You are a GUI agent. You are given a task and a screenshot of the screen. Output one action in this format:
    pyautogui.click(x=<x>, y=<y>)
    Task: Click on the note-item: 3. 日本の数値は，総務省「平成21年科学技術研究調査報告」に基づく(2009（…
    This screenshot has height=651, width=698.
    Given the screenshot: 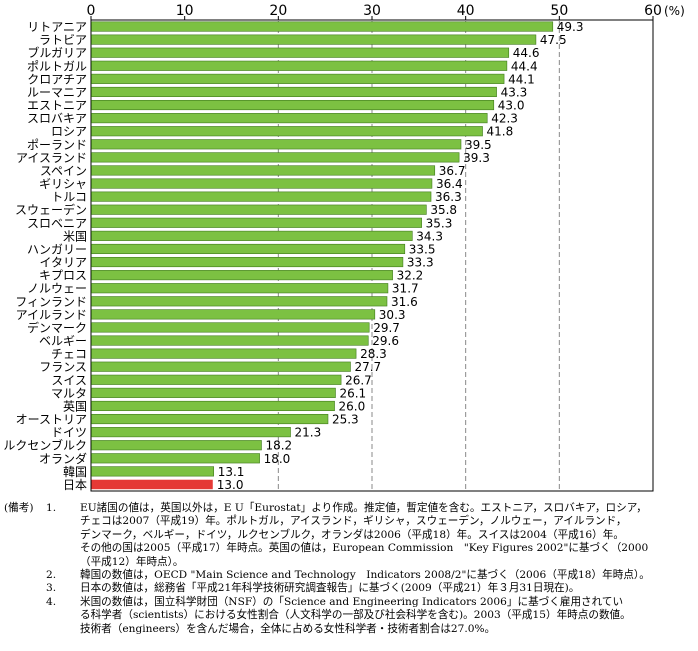 What is the action you would take?
    pyautogui.click(x=349, y=588)
    